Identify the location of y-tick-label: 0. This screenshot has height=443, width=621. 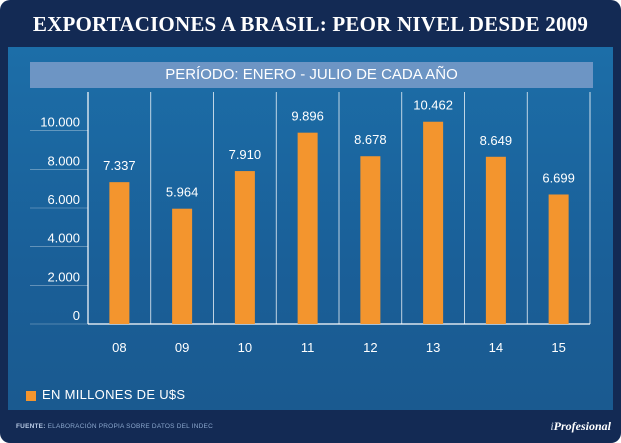
(76, 315).